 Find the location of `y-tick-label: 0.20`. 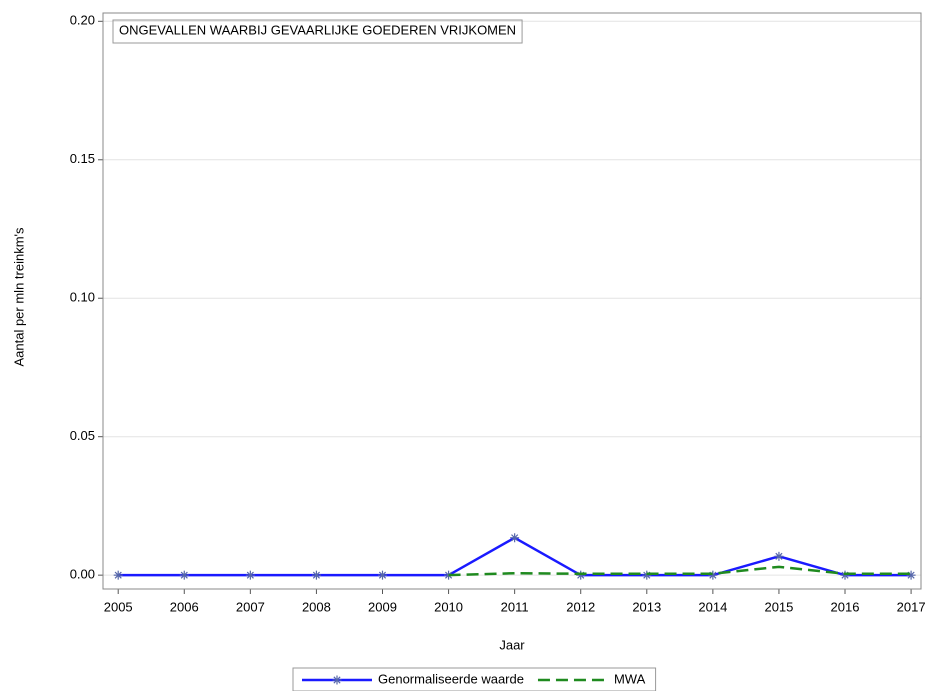

y-tick-label: 0.20 is located at coordinates (82, 20).